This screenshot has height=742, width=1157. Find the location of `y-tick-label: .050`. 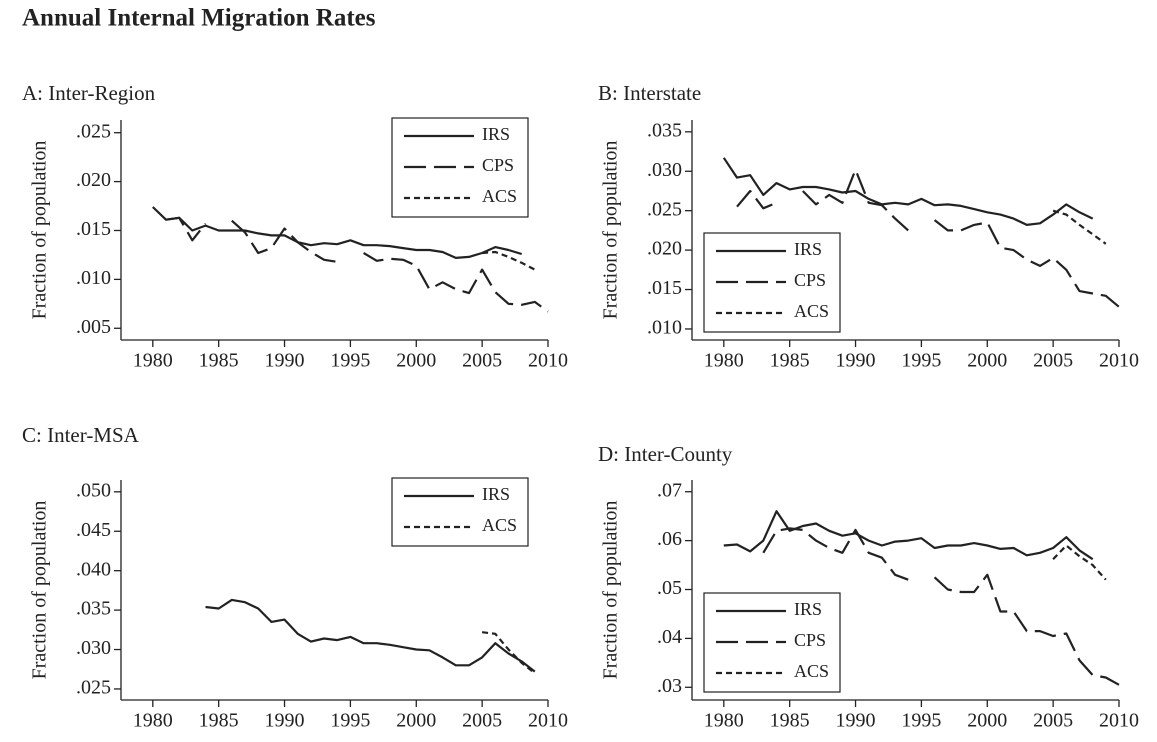

y-tick-label: .050 is located at coordinates (93, 490).